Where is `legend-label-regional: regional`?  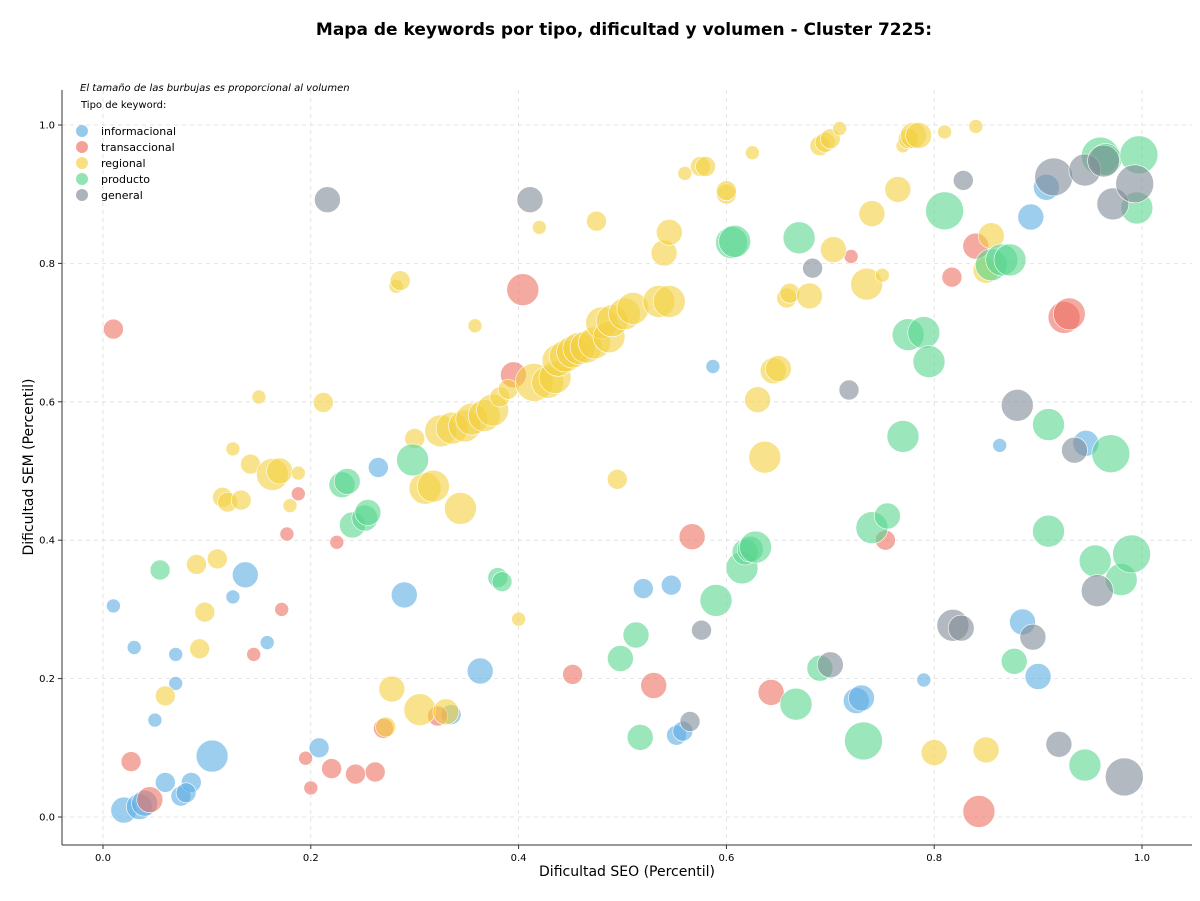 legend-label-regional: regional is located at coordinates (123, 163).